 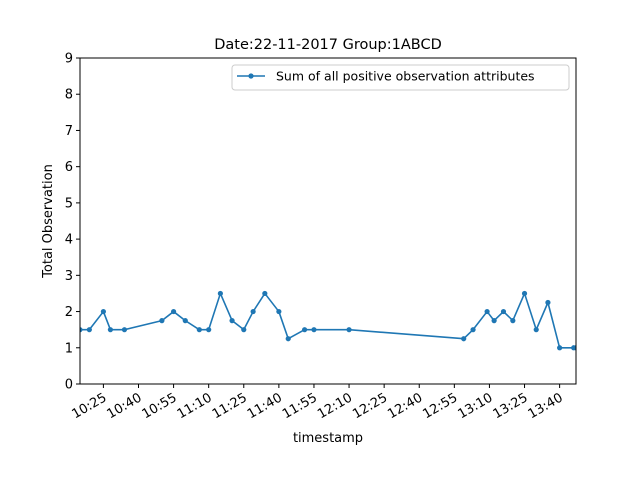 I want to click on series-layer, so click(x=328, y=320).